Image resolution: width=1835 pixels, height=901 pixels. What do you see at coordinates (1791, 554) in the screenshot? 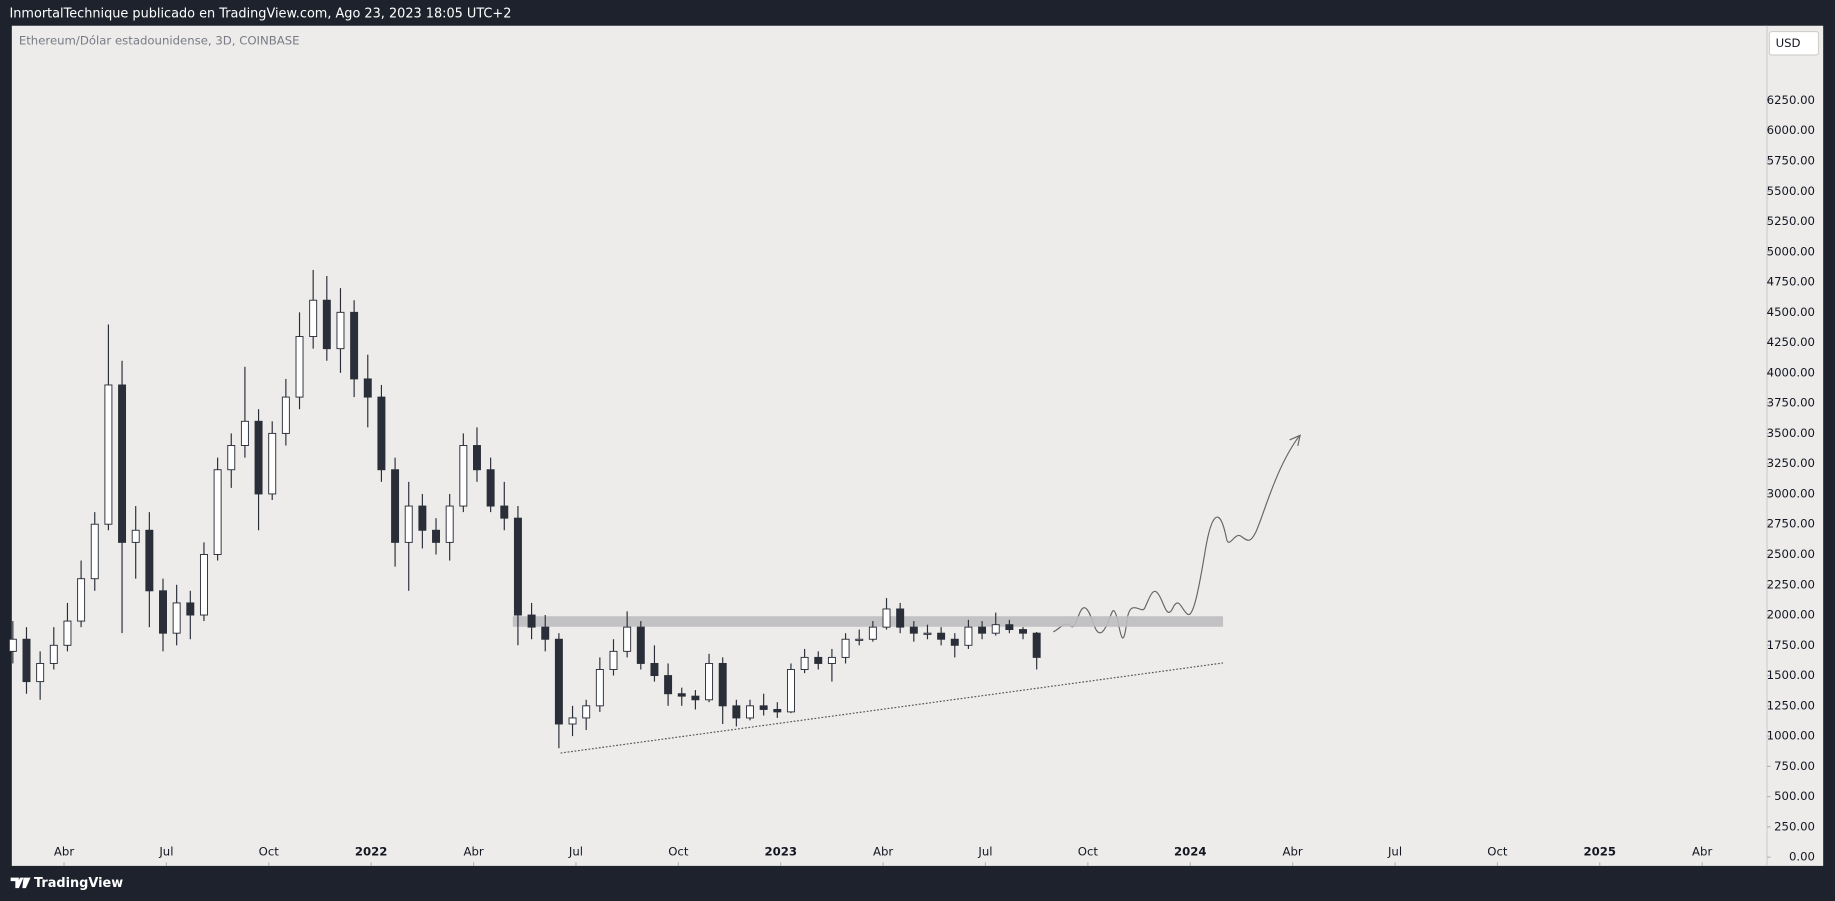
I see `y-tick-label: 2500.00` at bounding box center [1791, 554].